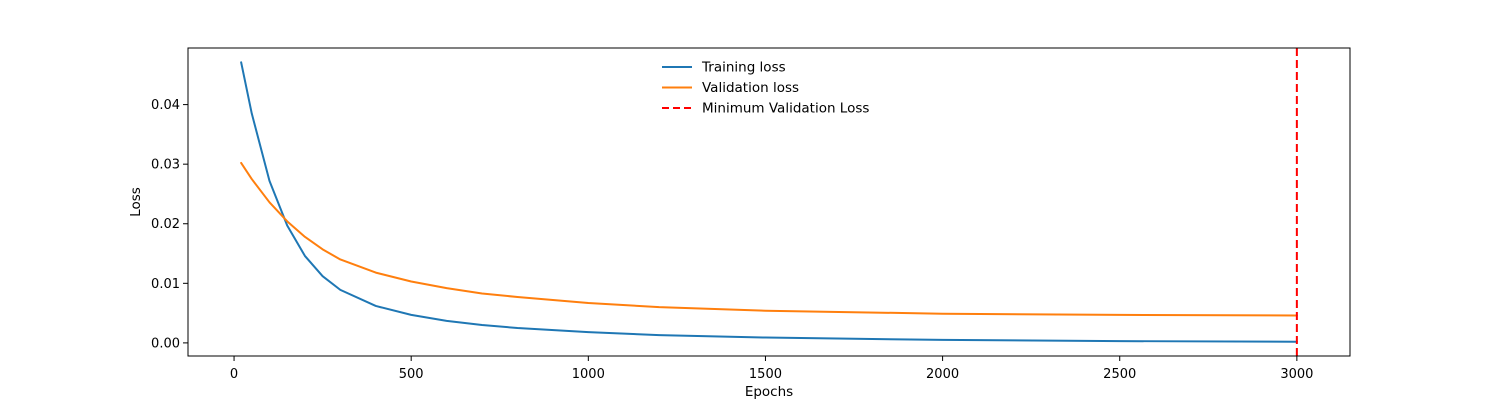 This screenshot has height=400, width=1500. What do you see at coordinates (165, 224) in the screenshot?
I see `y-tick-label: 0.02` at bounding box center [165, 224].